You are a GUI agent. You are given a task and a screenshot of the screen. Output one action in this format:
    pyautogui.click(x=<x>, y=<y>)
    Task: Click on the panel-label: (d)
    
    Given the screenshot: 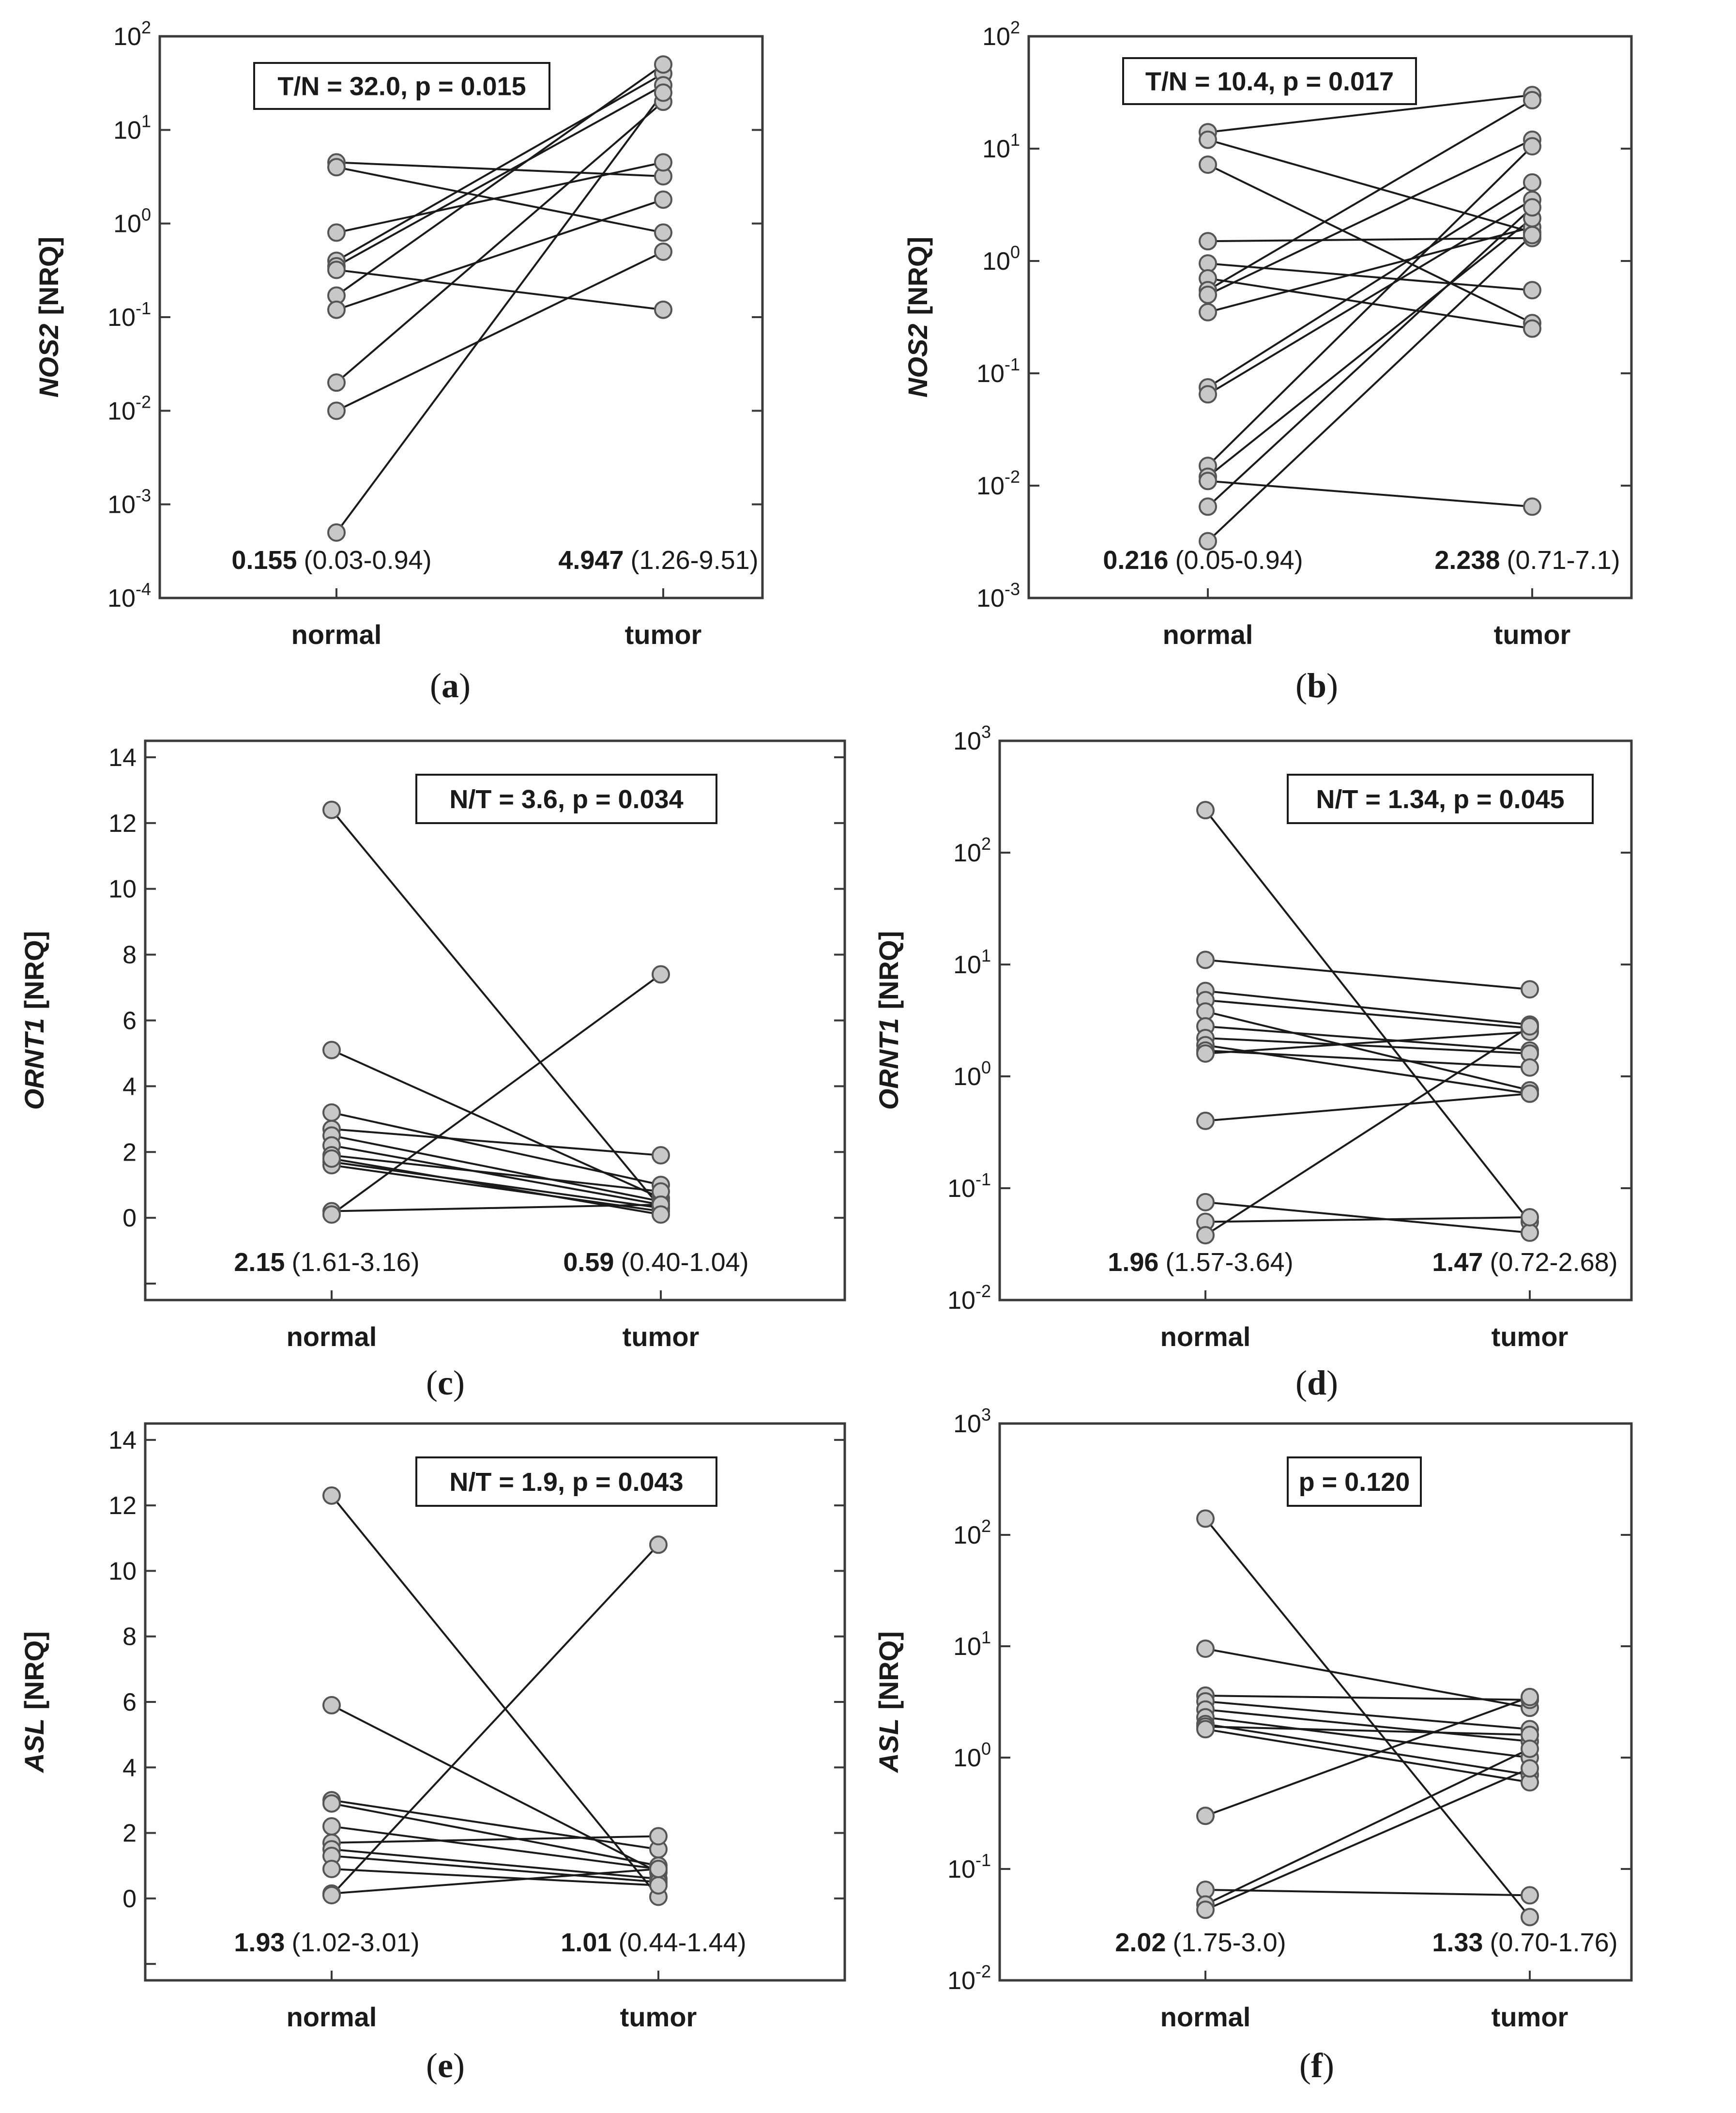 What is the action you would take?
    pyautogui.click(x=1316, y=1382)
    